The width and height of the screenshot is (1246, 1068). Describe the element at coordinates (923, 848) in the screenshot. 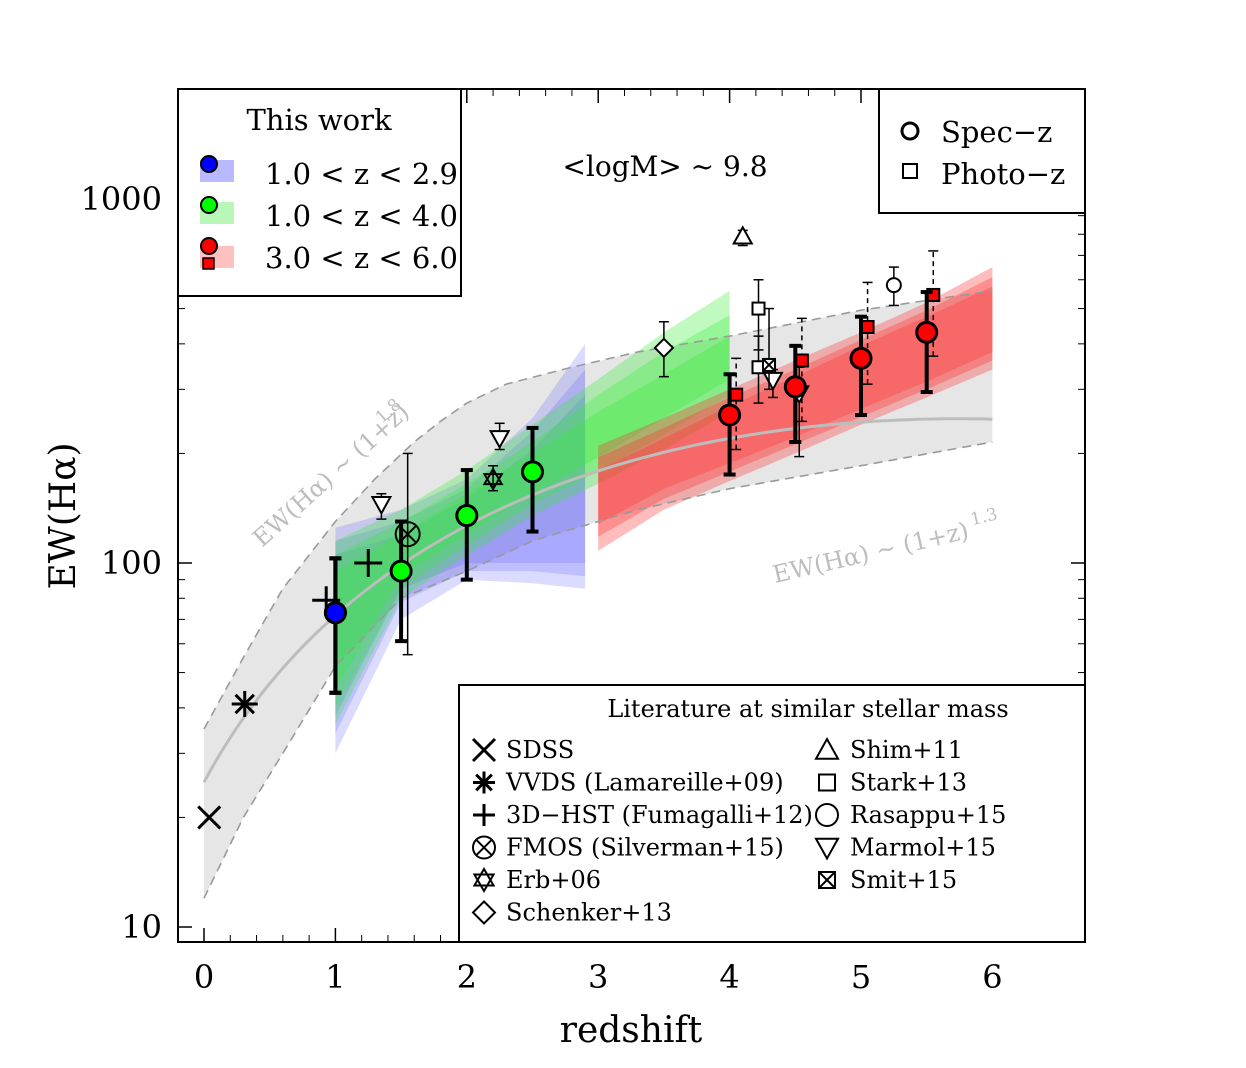

I see `legend-lit-label-right-3: Marmol+15` at that location.